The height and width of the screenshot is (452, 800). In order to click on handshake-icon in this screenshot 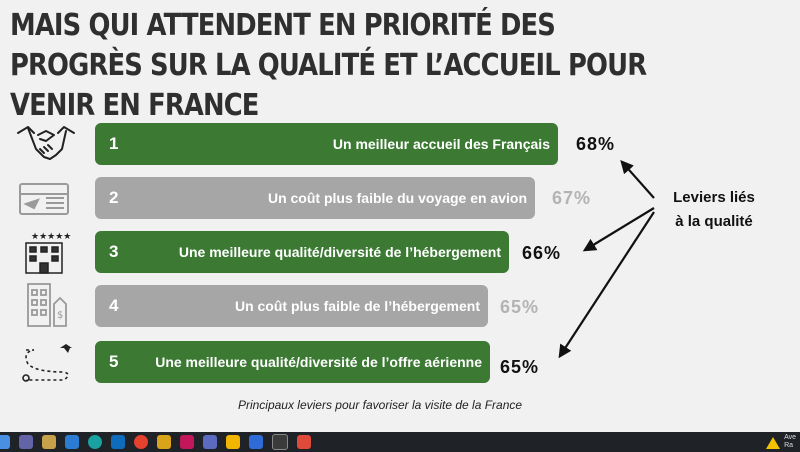, I will do `click(46, 143)`.